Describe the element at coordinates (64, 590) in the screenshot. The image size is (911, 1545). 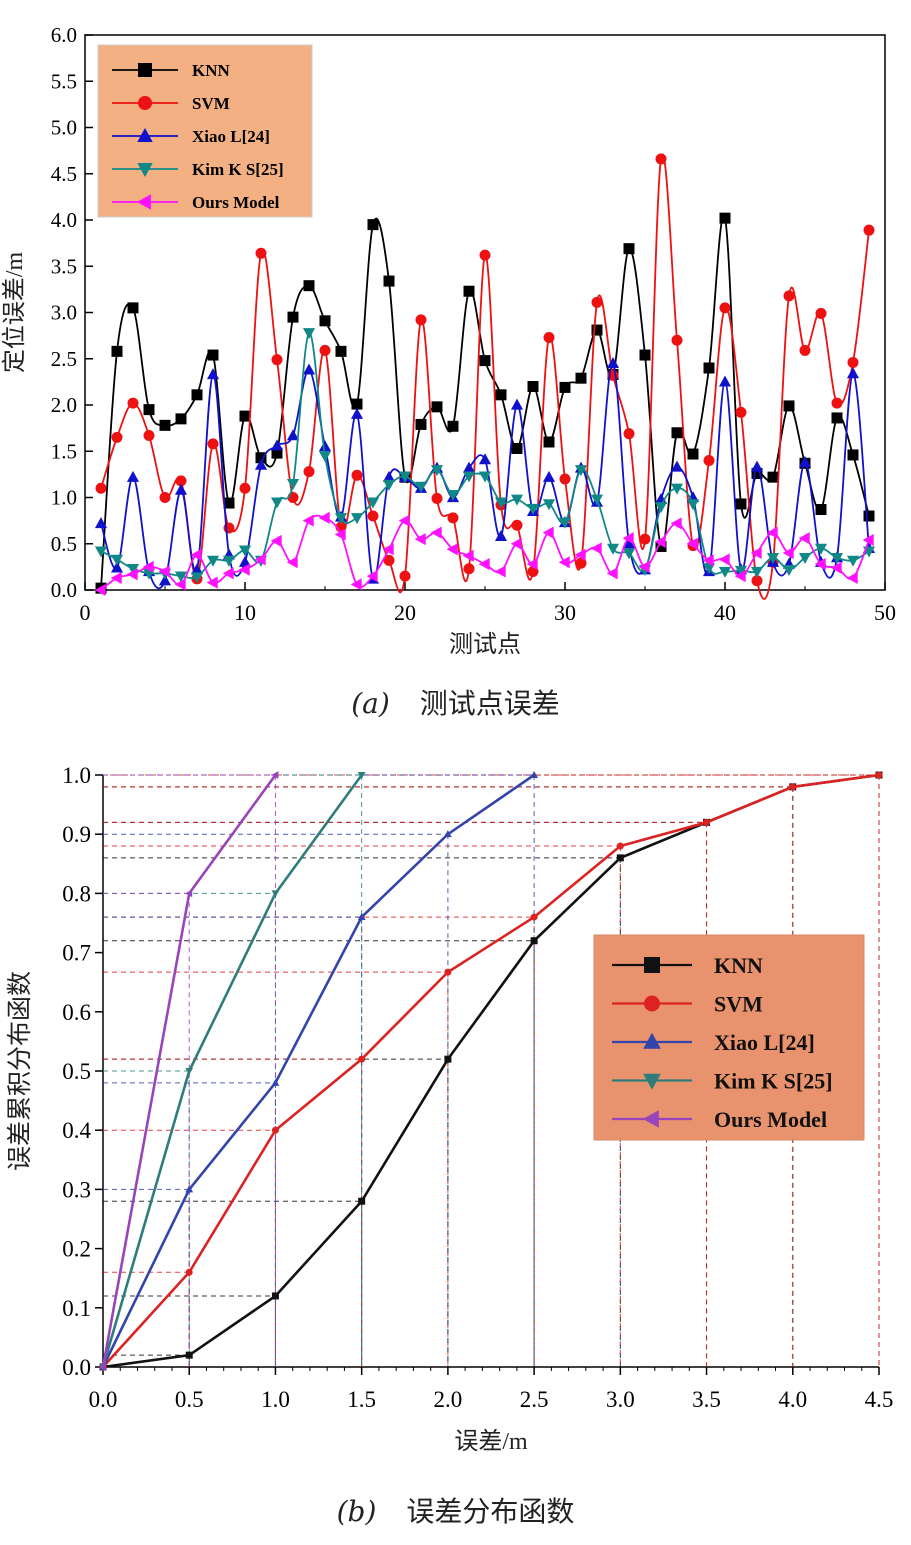
I see `y-tick-label-a: 0.0` at that location.